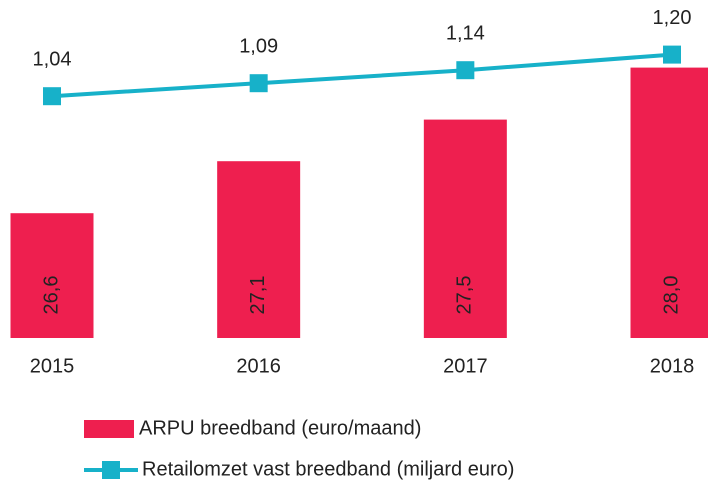 This screenshot has height=492, width=708. I want to click on line-value-label: 1,20, so click(672, 18).